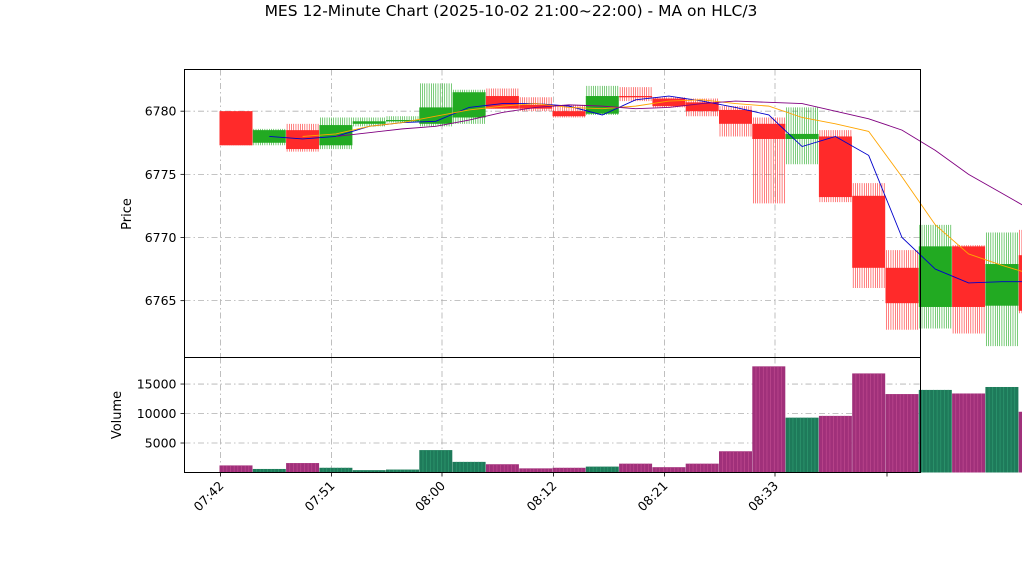 The width and height of the screenshot is (1022, 579). I want to click on price-tick-label: 6770, so click(161, 237).